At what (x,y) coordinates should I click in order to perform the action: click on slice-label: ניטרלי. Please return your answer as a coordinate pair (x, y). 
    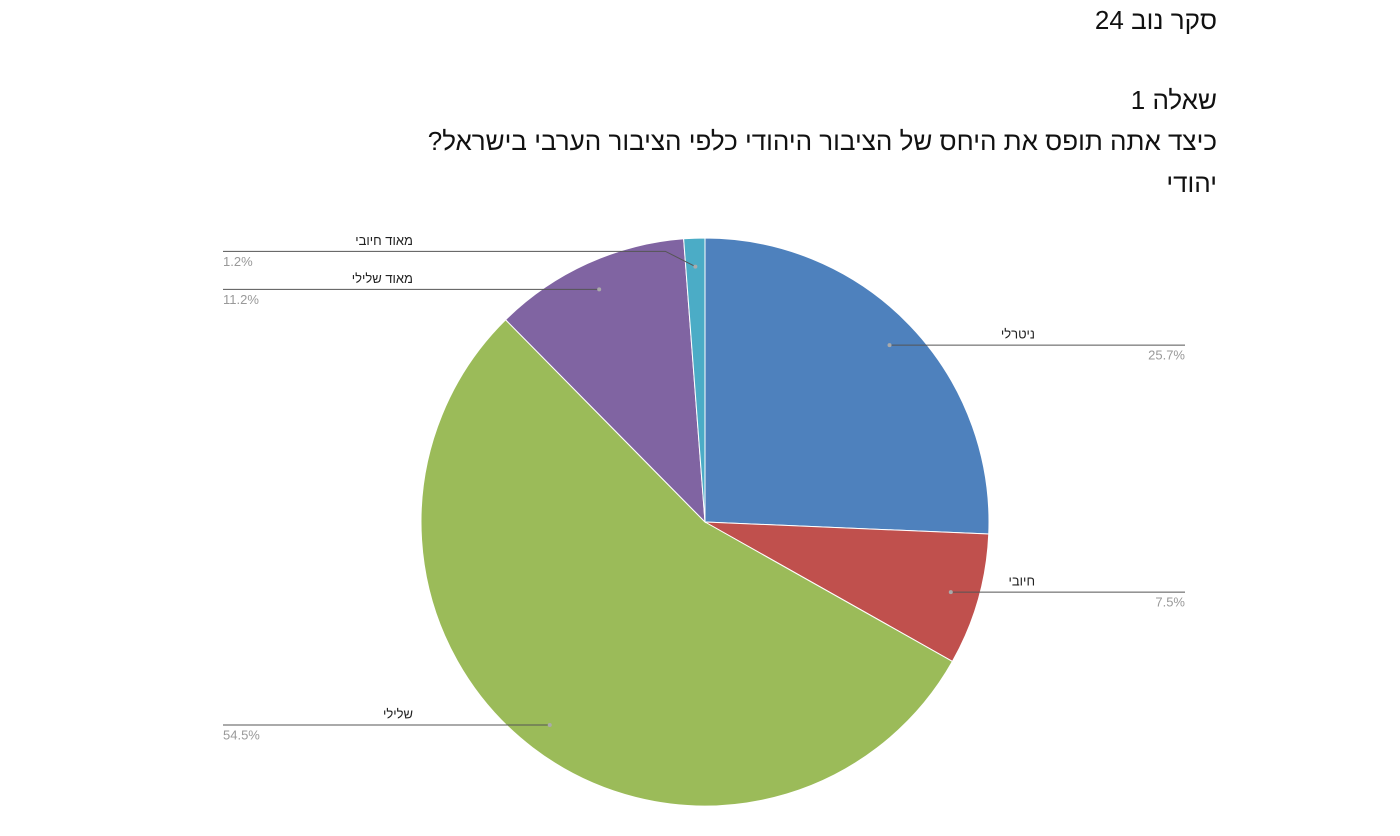
    Looking at the image, I should click on (1018, 334).